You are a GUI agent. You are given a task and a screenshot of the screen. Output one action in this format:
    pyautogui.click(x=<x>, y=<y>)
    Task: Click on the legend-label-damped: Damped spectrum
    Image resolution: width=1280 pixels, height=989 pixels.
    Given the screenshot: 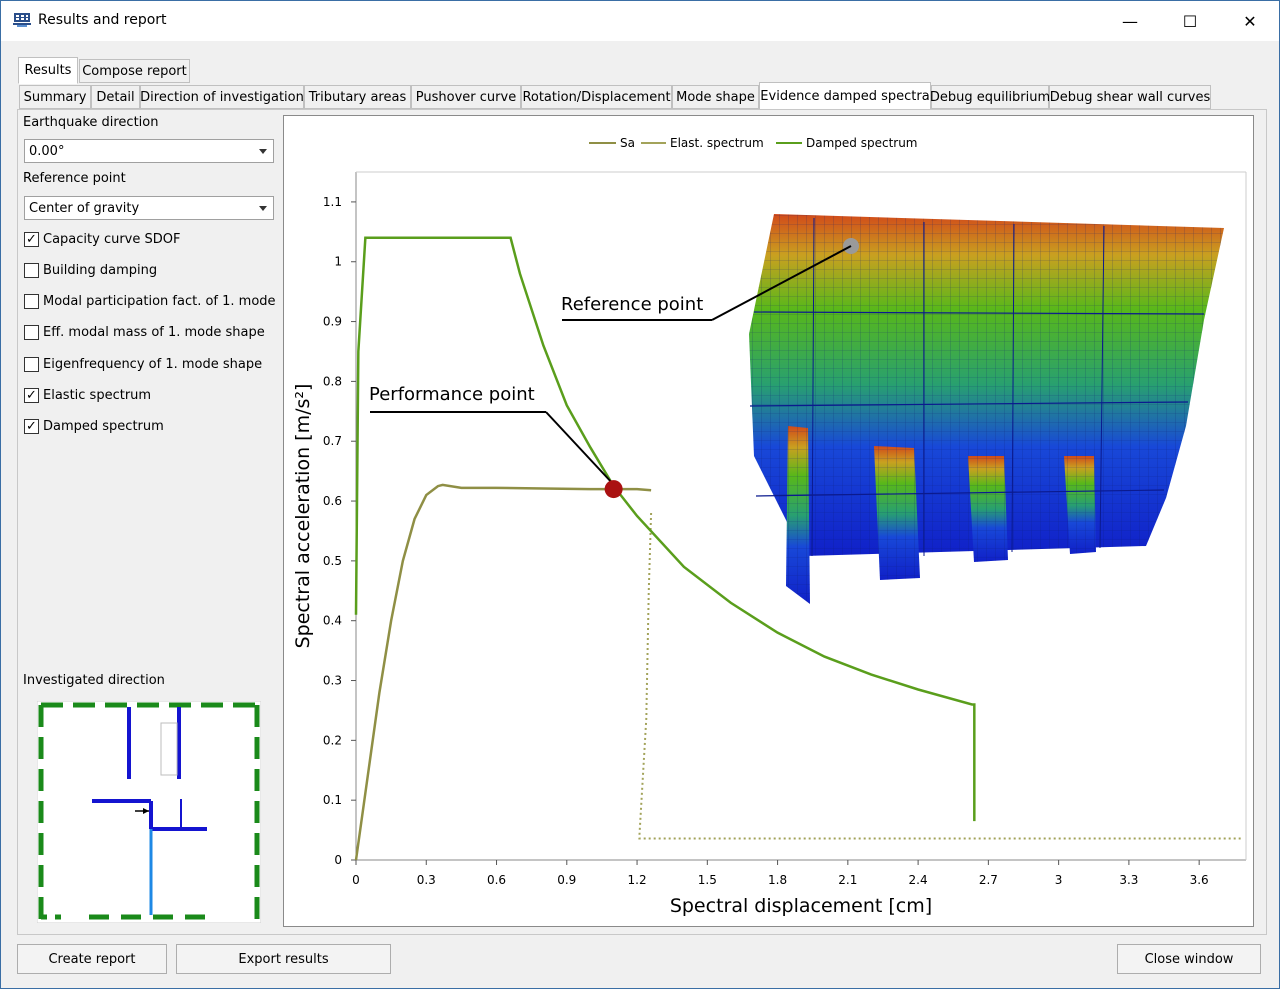 What is the action you would take?
    pyautogui.click(x=862, y=143)
    